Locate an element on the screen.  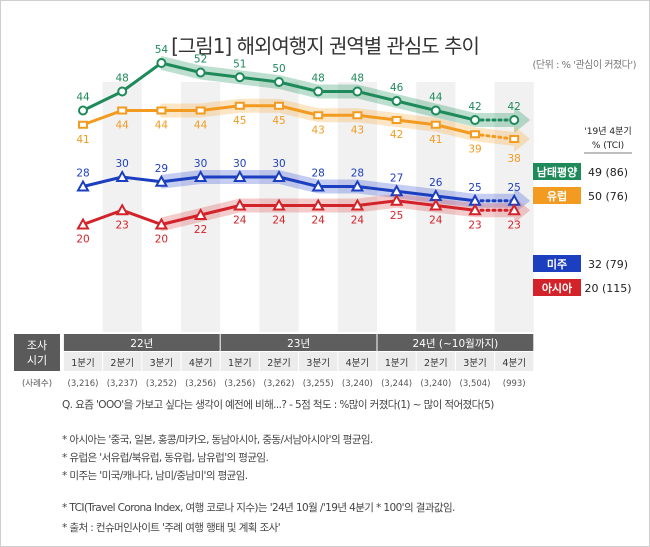
year-label: 24년 (~10월까지) is located at coordinates (456, 344).